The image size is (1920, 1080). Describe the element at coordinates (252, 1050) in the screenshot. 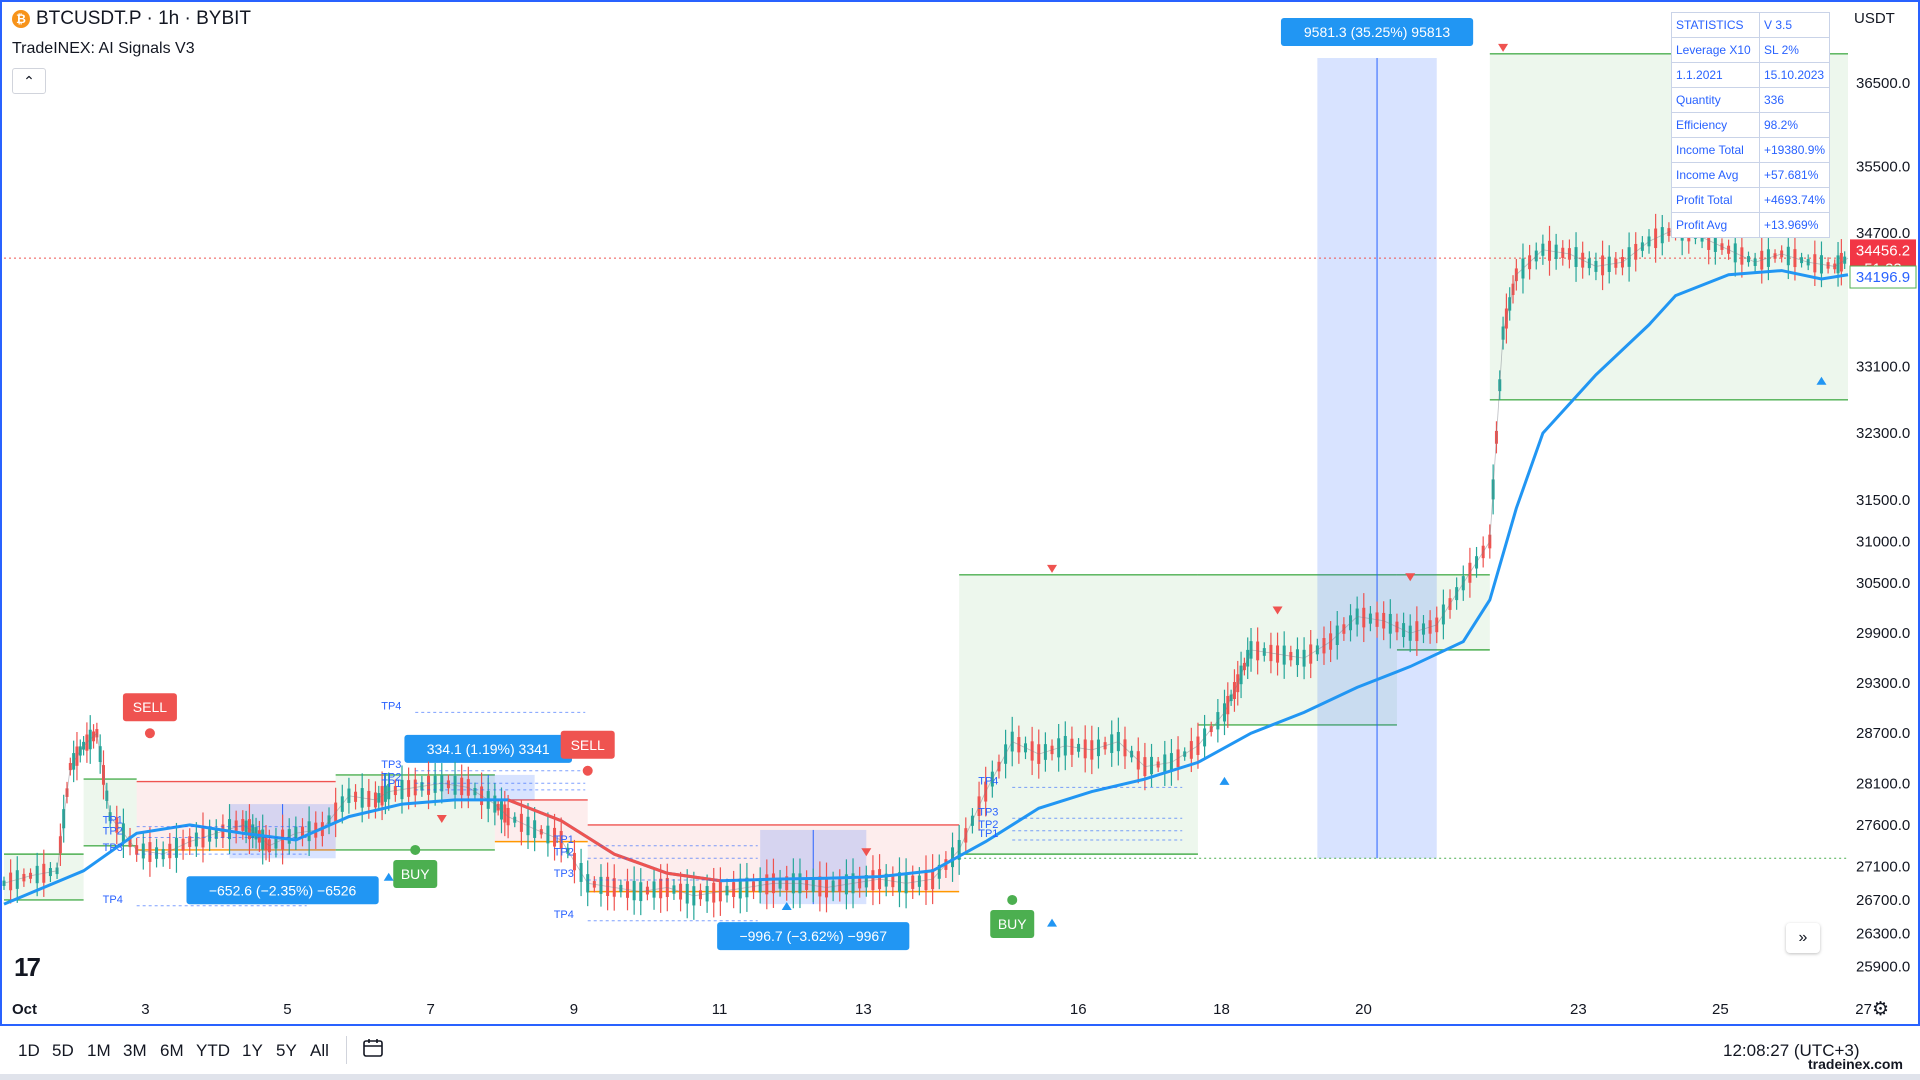

I see `range-button-1y: 1Y` at that location.